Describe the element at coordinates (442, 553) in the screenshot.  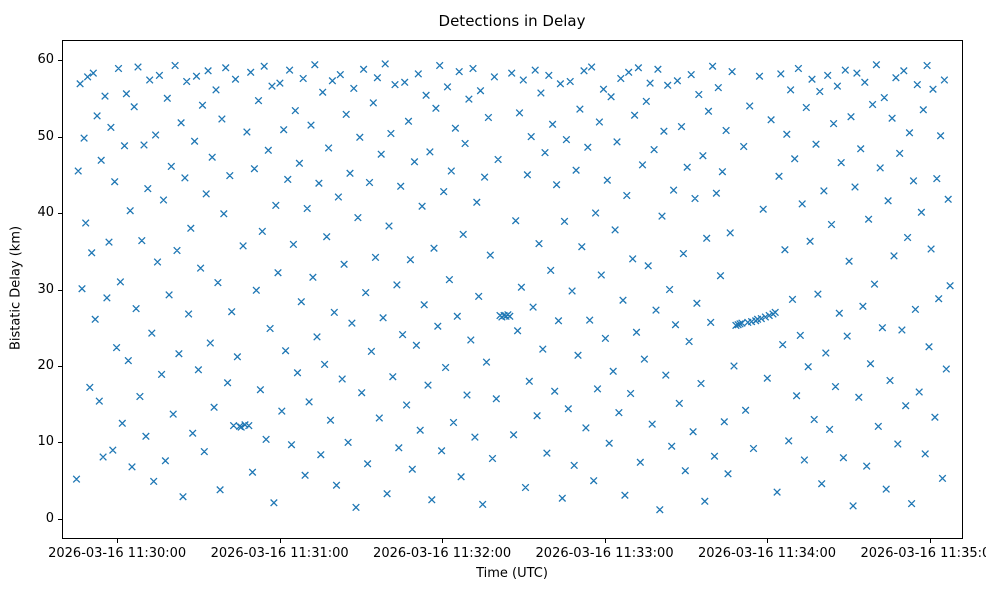
I see `x-tick-label: 2026-03-16 11:32:00` at that location.